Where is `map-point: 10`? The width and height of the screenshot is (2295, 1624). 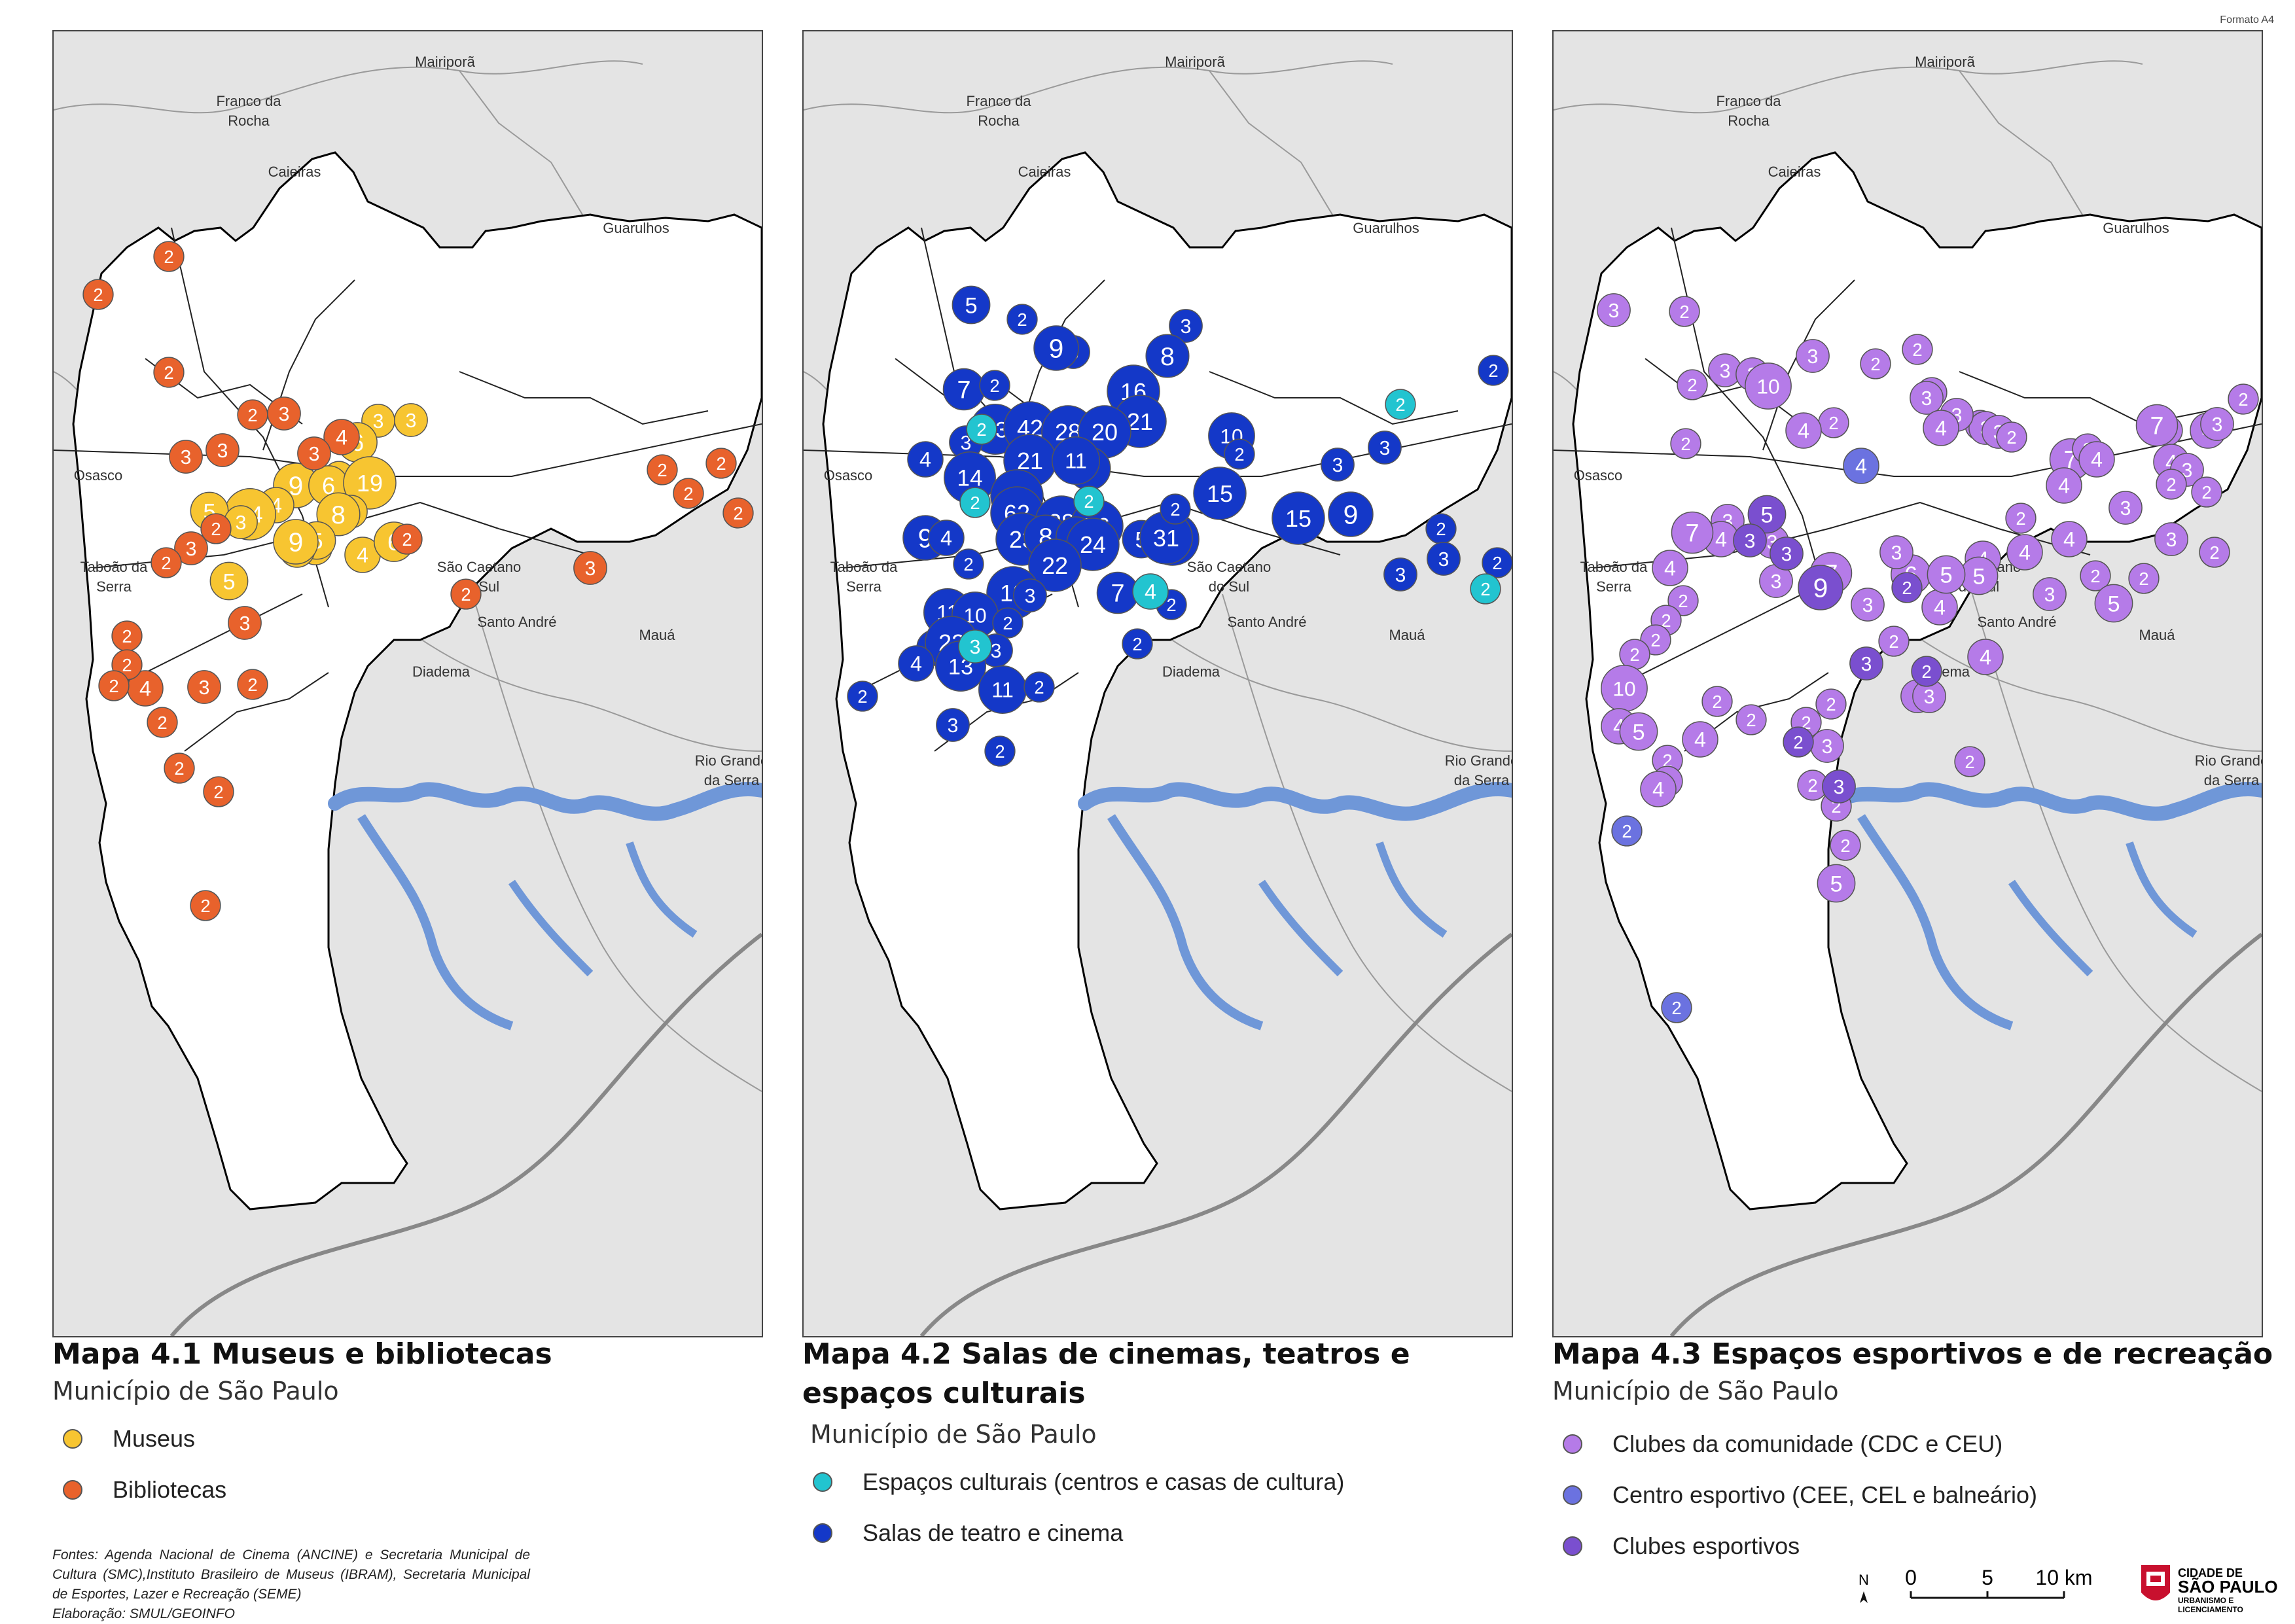 map-point: 10 is located at coordinates (1768, 386).